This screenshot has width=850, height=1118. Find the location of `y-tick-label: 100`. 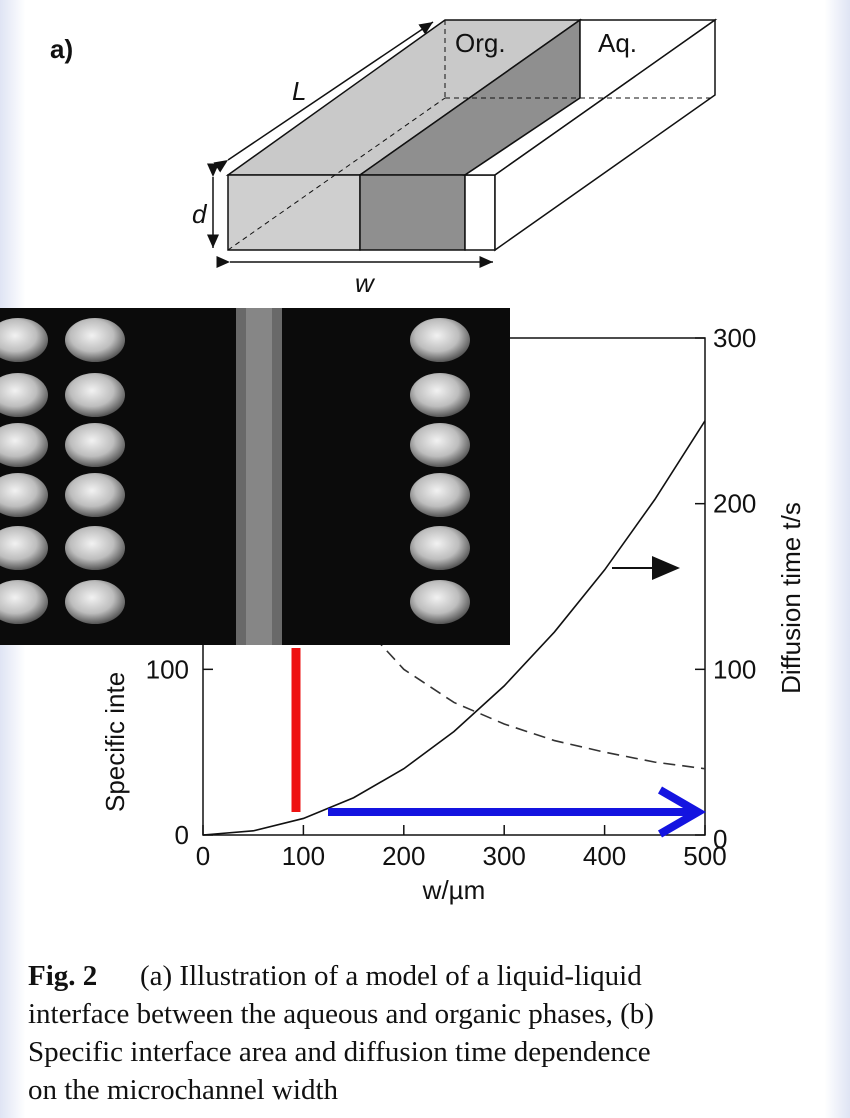

y-tick-label: 100 is located at coordinates (167, 669).